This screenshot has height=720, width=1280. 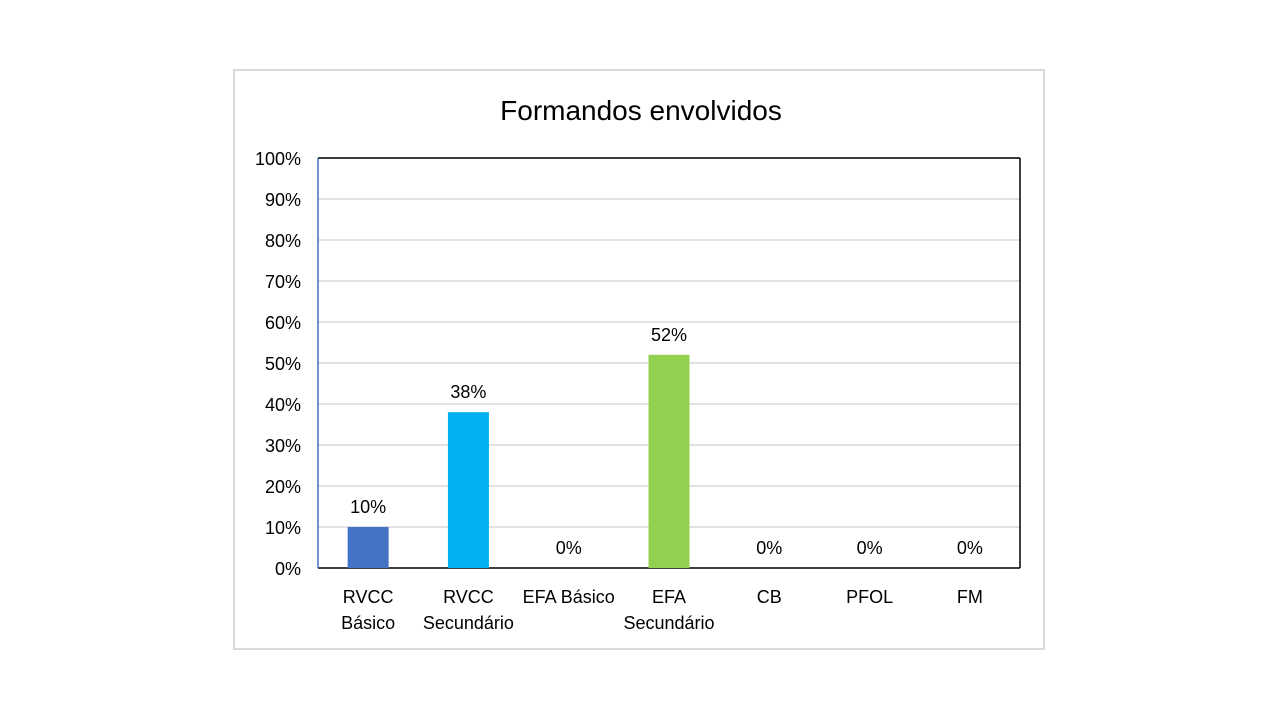 What do you see at coordinates (468, 392) in the screenshot?
I see `data-label: 38%` at bounding box center [468, 392].